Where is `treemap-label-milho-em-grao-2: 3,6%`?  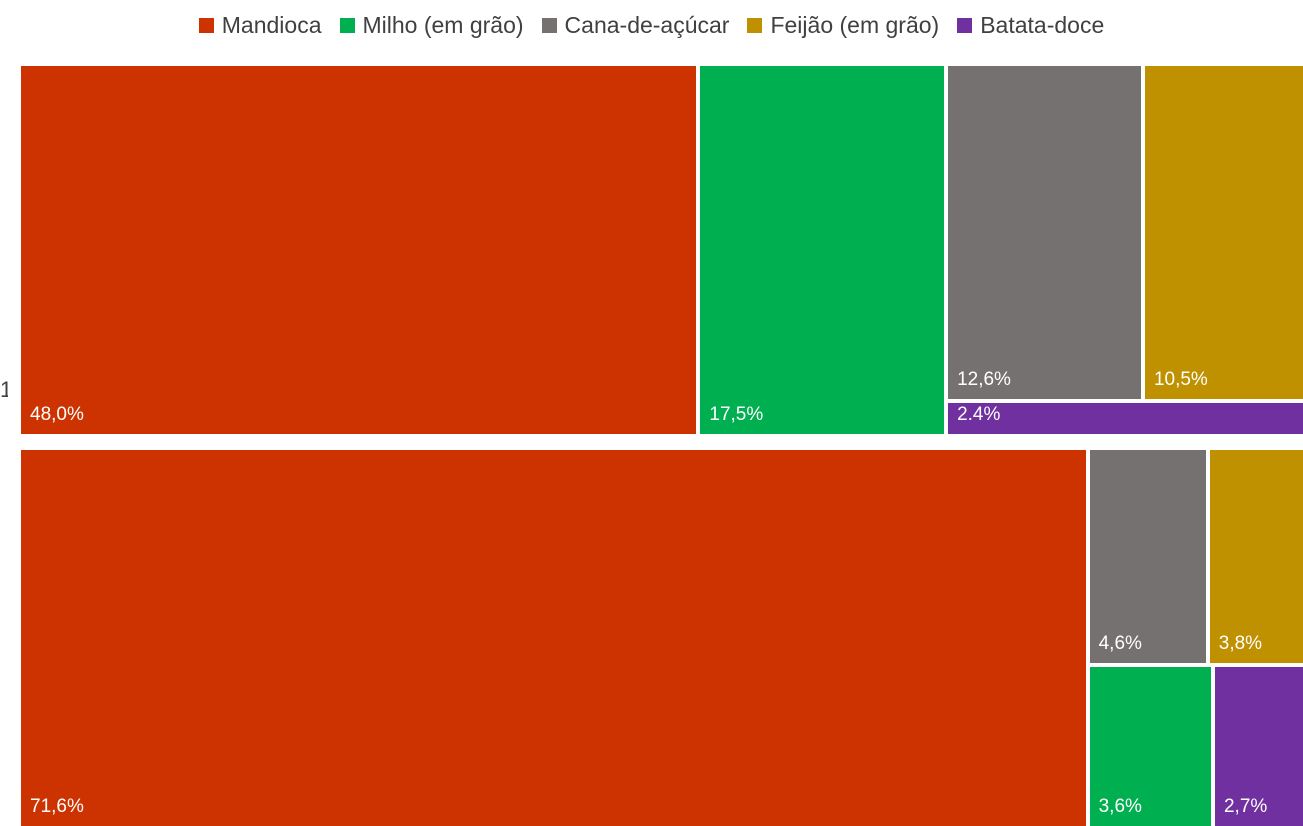 treemap-label-milho-em-grao-2: 3,6% is located at coordinates (1120, 806).